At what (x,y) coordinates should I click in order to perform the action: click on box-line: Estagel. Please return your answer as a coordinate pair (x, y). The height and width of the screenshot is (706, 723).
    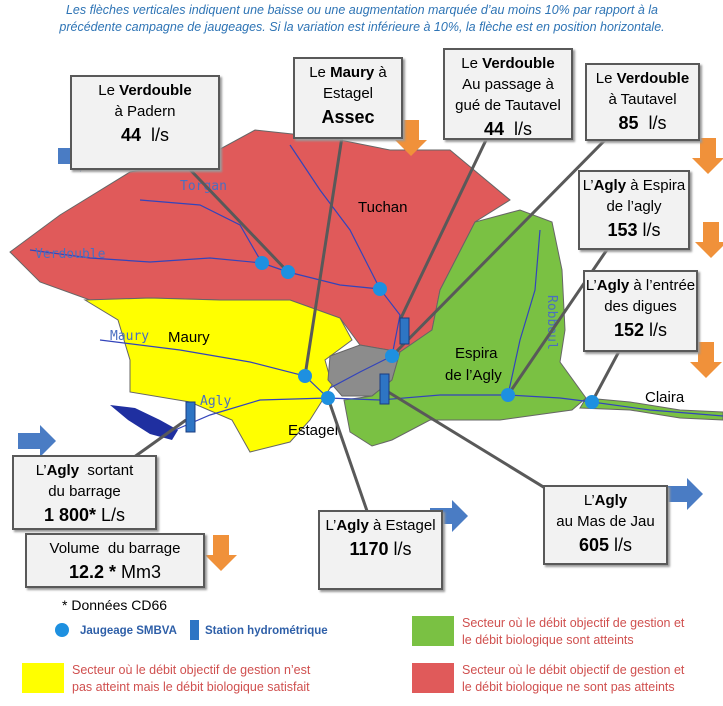
    Looking at the image, I should click on (348, 93).